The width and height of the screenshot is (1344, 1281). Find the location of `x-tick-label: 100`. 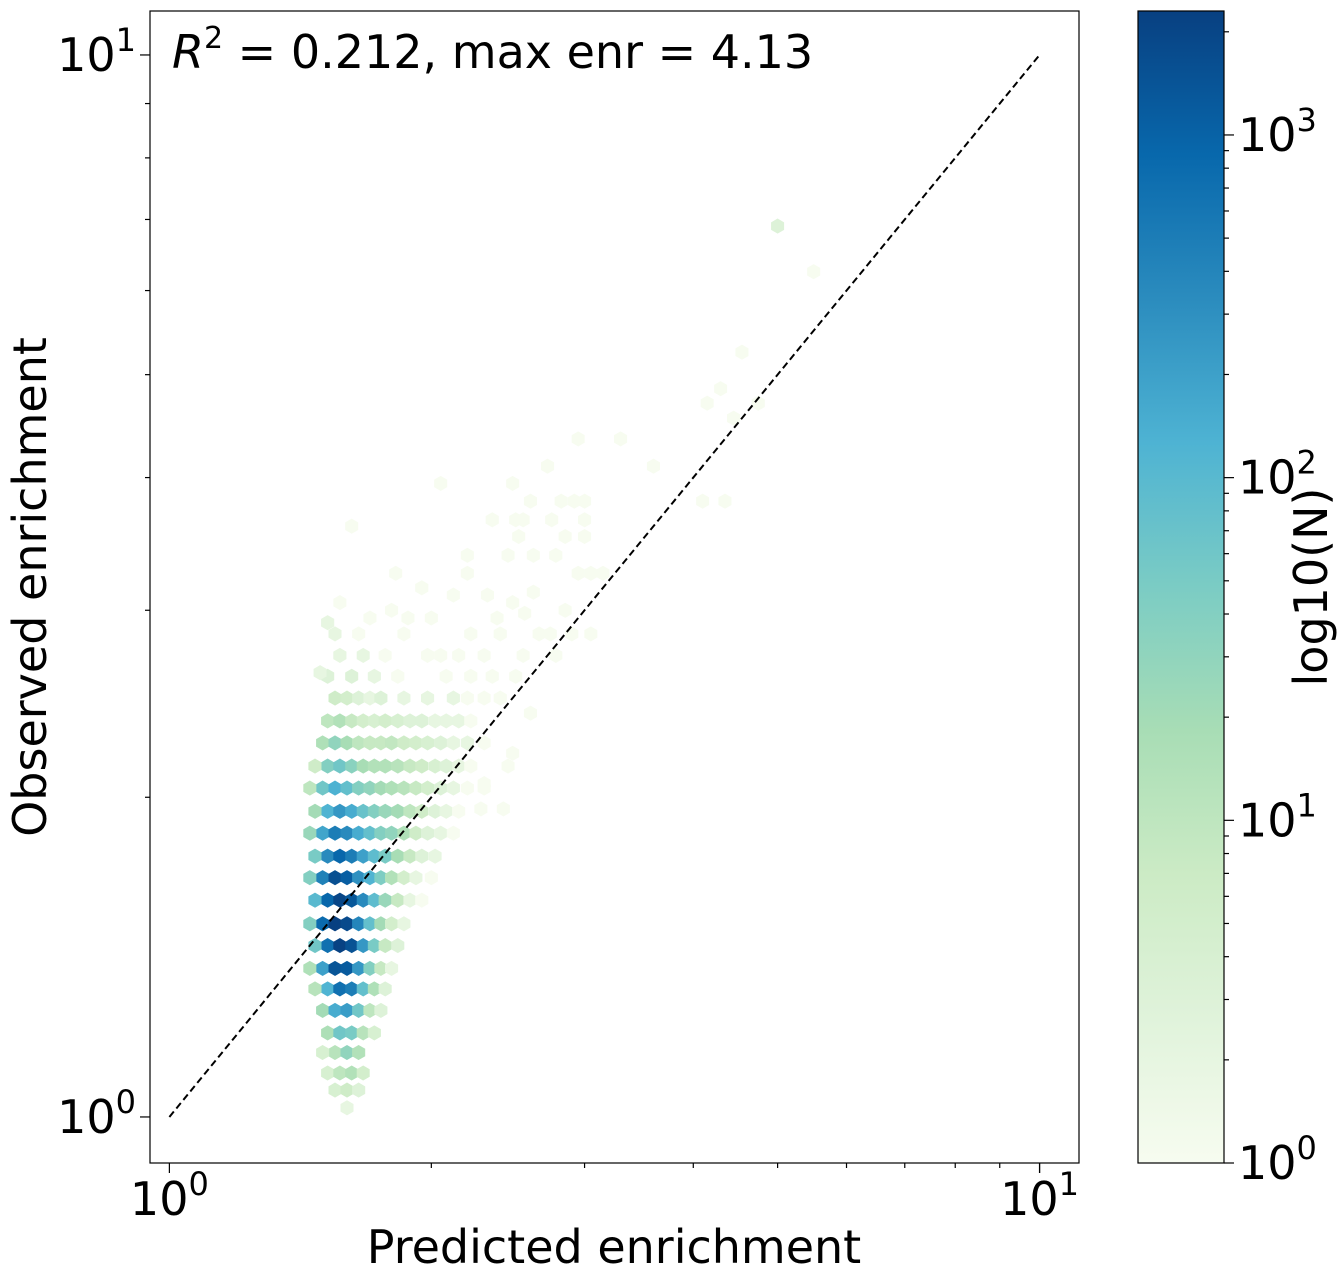

x-tick-label: 100 is located at coordinates (169, 1195).